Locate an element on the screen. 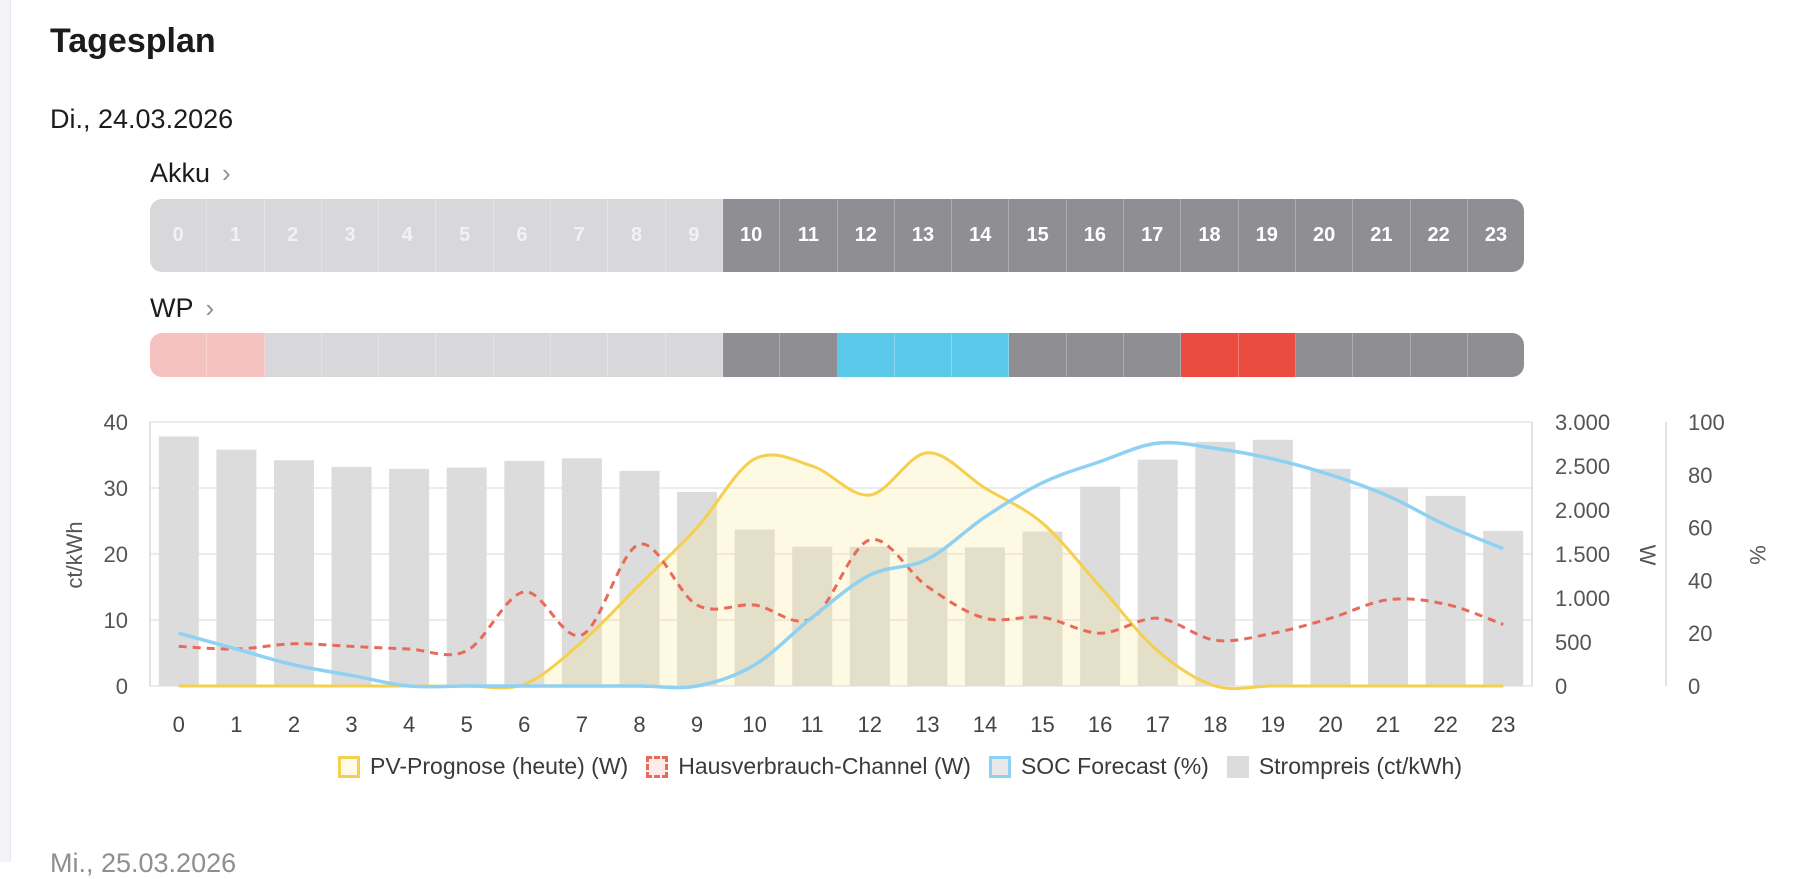 This screenshot has width=1800, height=879. akku-hour-cell: 15 is located at coordinates (1038, 235).